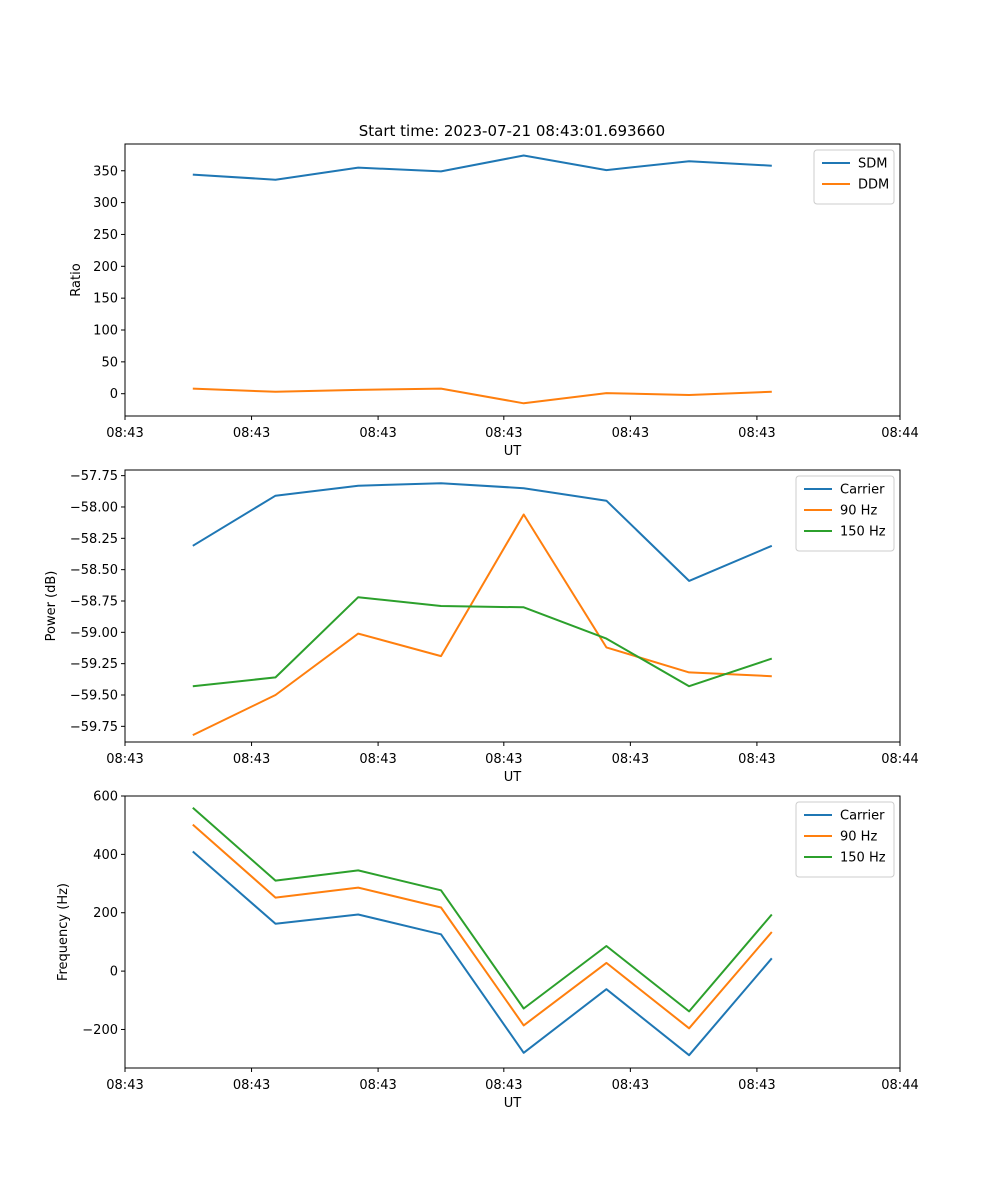 Image resolution: width=1000 pixels, height=1200 pixels. Describe the element at coordinates (94, 727) in the screenshot. I see `y-tick-label: −59.75` at that location.